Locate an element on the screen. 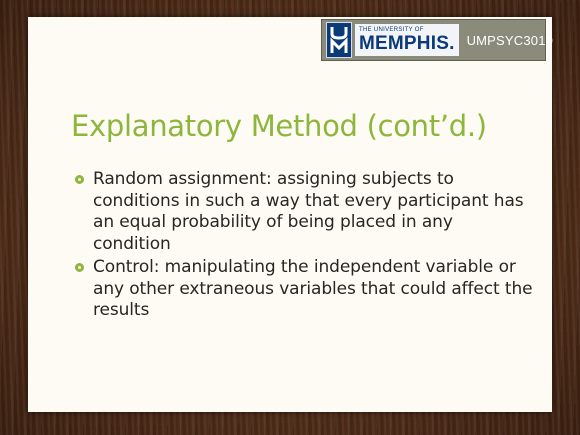  header-badge: THE UNIVERSITY OF MEMPHIS. UMPSYC3010 is located at coordinates (437, 40).